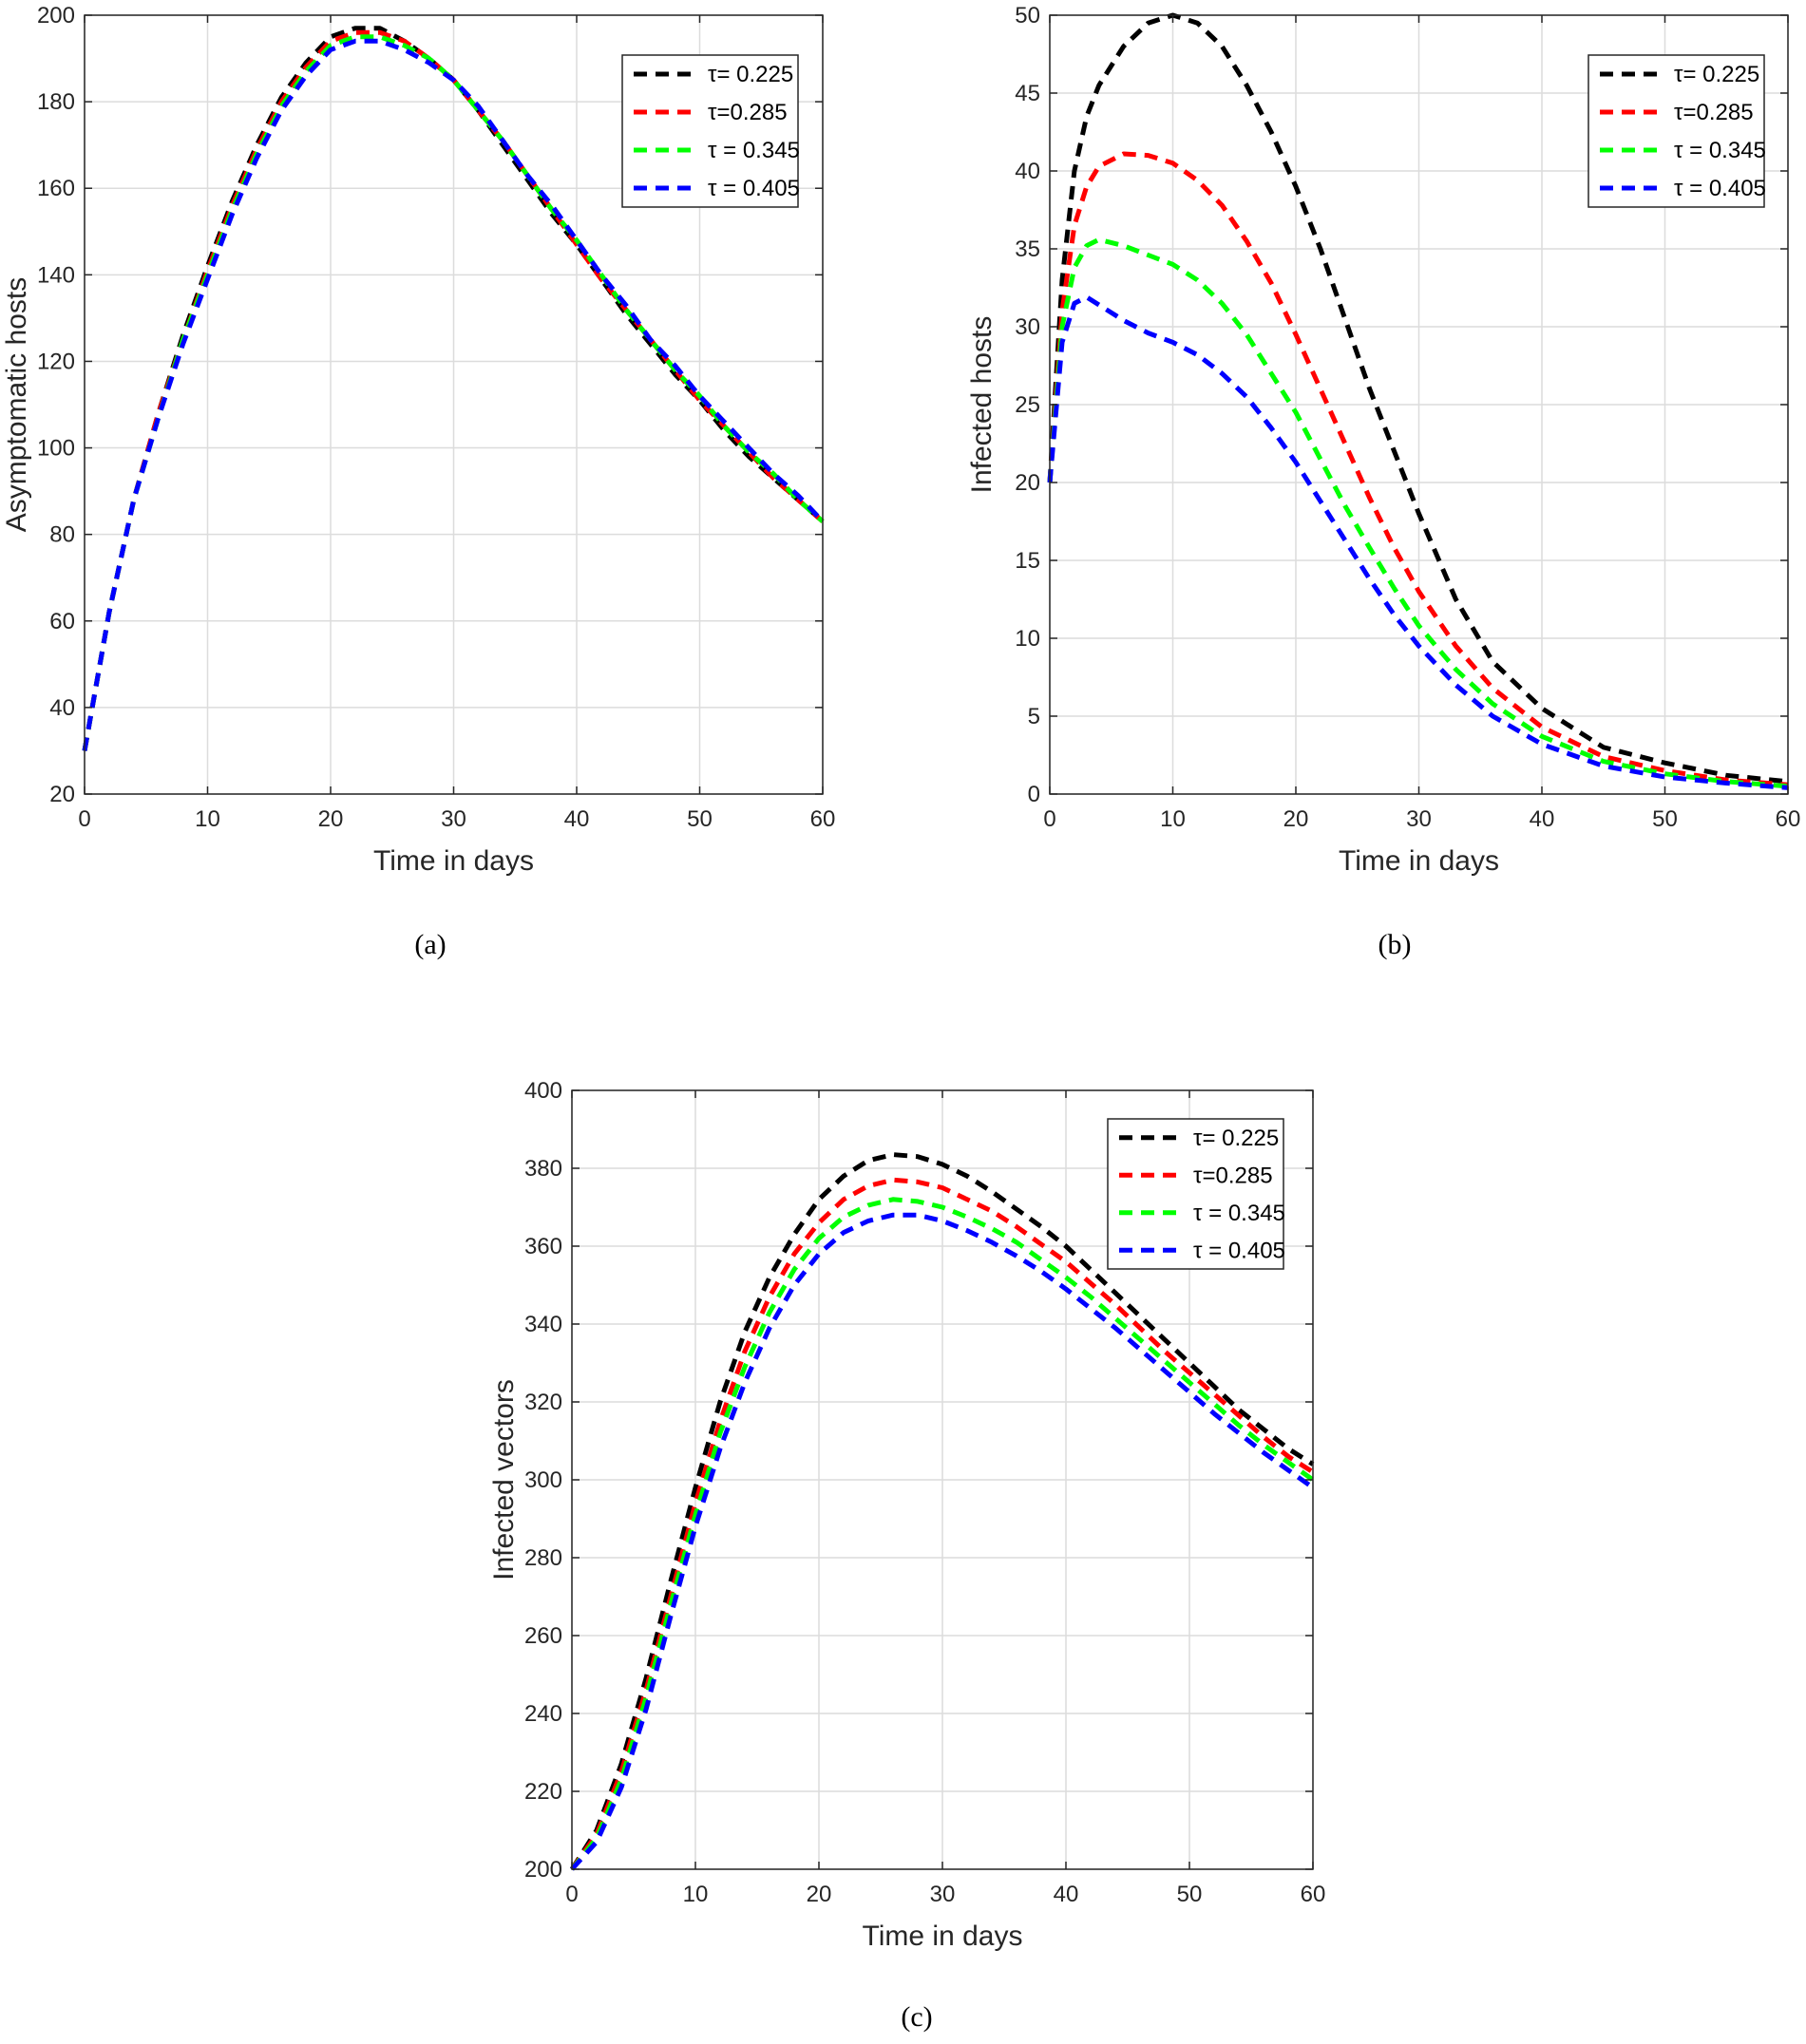 This screenshot has width=1806, height=2044. Describe the element at coordinates (1027, 561) in the screenshot. I see `y-tick-label: 15` at that location.